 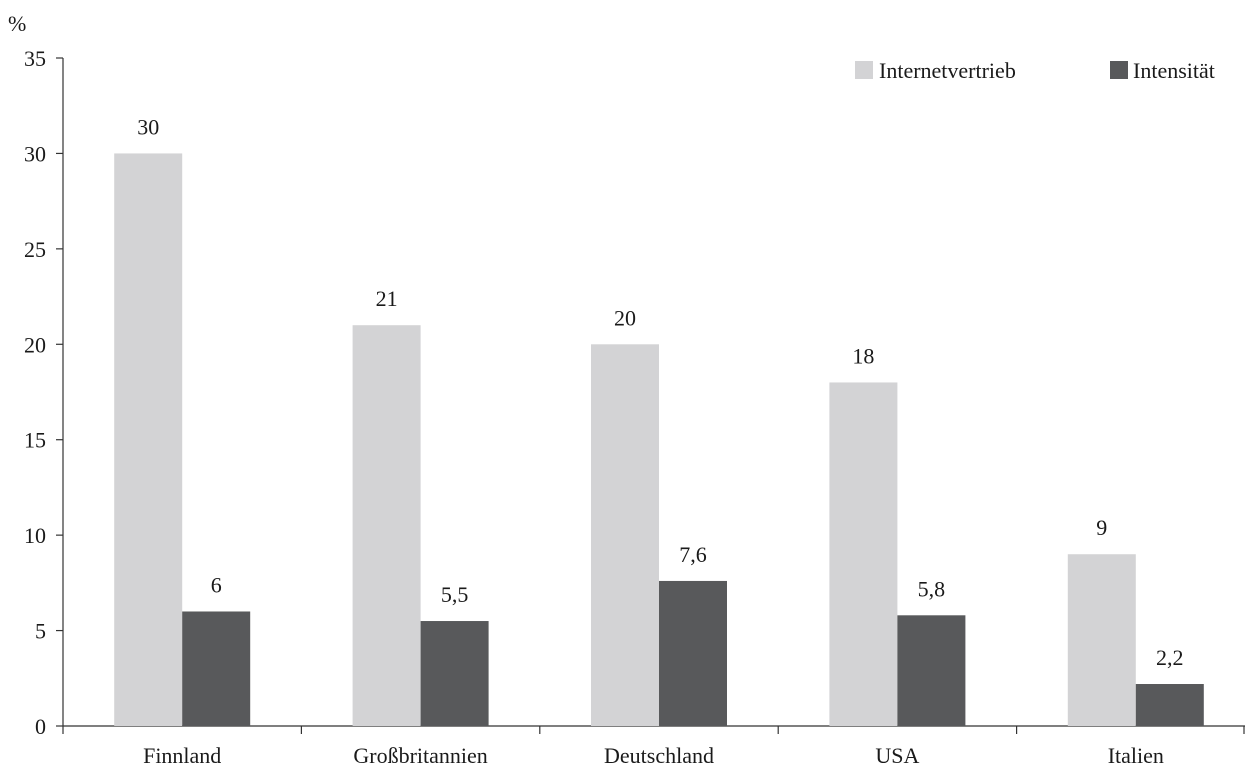 What do you see at coordinates (148, 439) in the screenshot?
I see `bar-internetvertrieb-finnland` at bounding box center [148, 439].